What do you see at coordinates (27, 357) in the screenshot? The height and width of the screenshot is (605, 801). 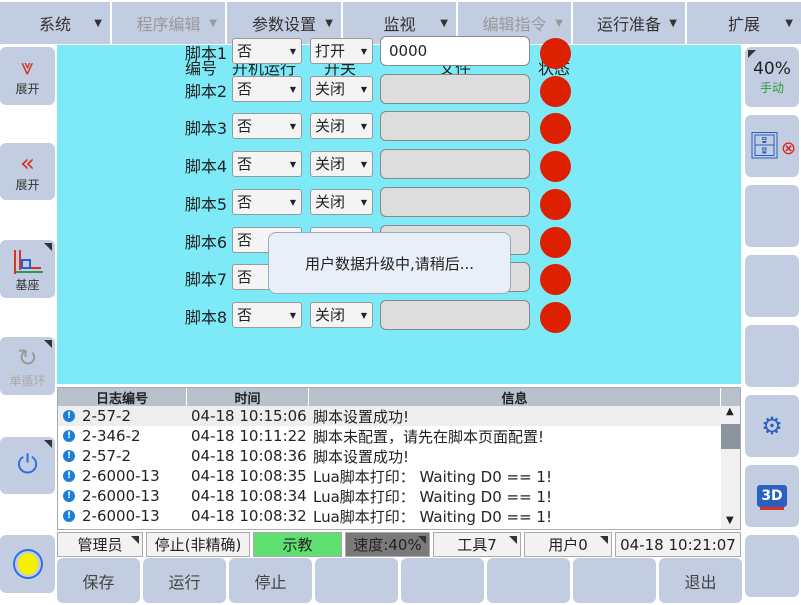 I see `cycle-icon: ↻` at bounding box center [27, 357].